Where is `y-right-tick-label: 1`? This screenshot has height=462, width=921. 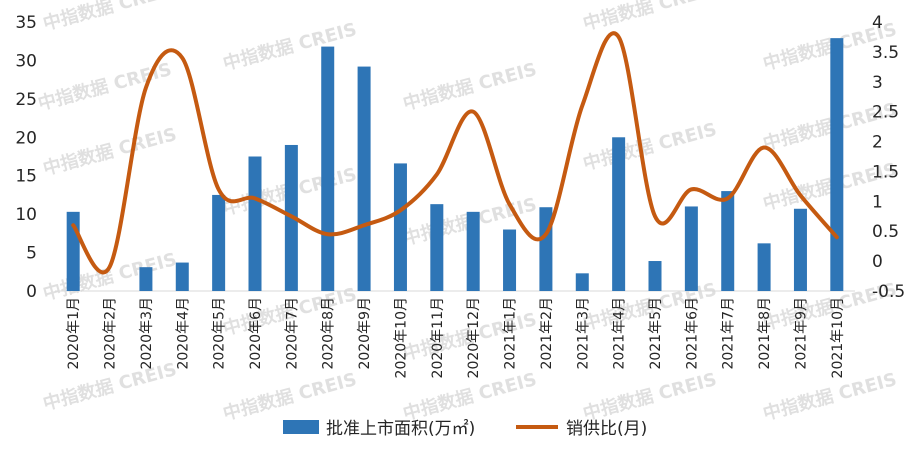
y-right-tick-label: 1 is located at coordinates (877, 202).